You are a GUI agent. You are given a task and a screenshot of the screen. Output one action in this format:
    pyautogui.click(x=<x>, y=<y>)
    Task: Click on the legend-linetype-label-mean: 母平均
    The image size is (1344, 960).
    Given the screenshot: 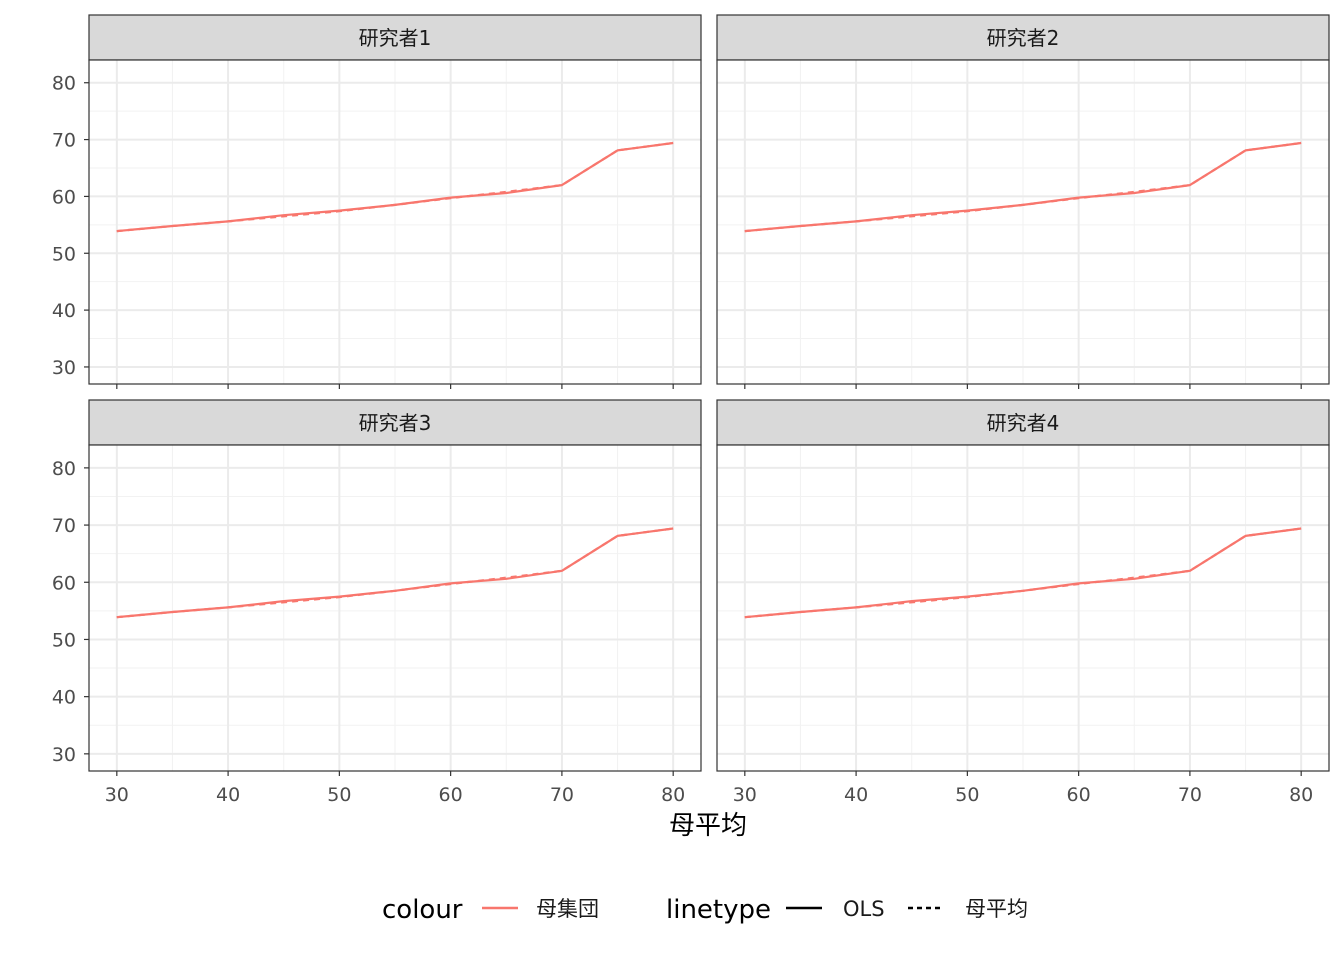 What is the action you would take?
    pyautogui.click(x=996, y=909)
    